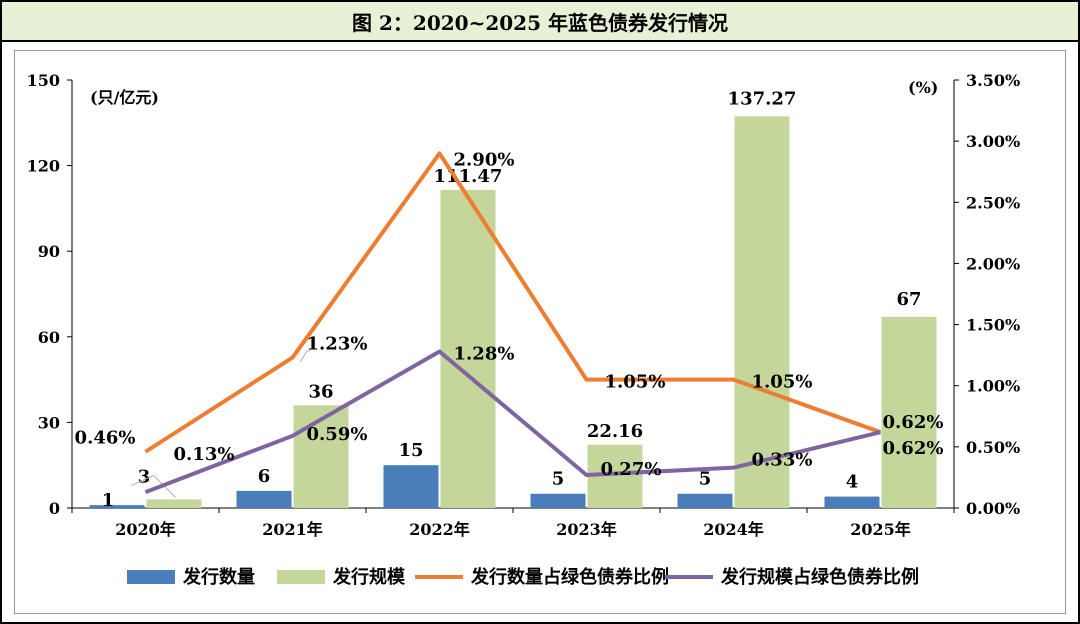  I want to click on line-label-count-ratio: 0.46%, so click(105, 438).